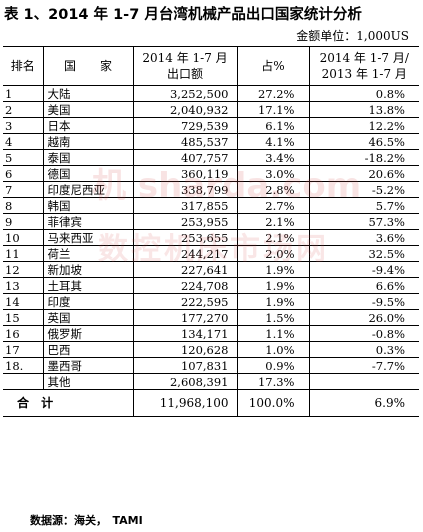 The image size is (423, 532). Describe the element at coordinates (363, 141) in the screenshot. I see `cell-growth: 46.5%` at that location.